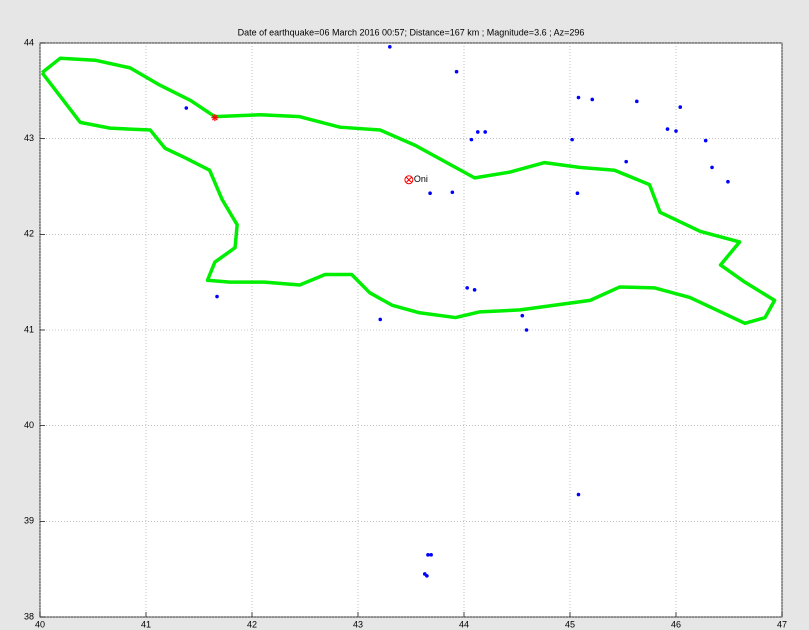 The image size is (809, 630). What do you see at coordinates (421, 179) in the screenshot?
I see `city-label: Oni` at bounding box center [421, 179].